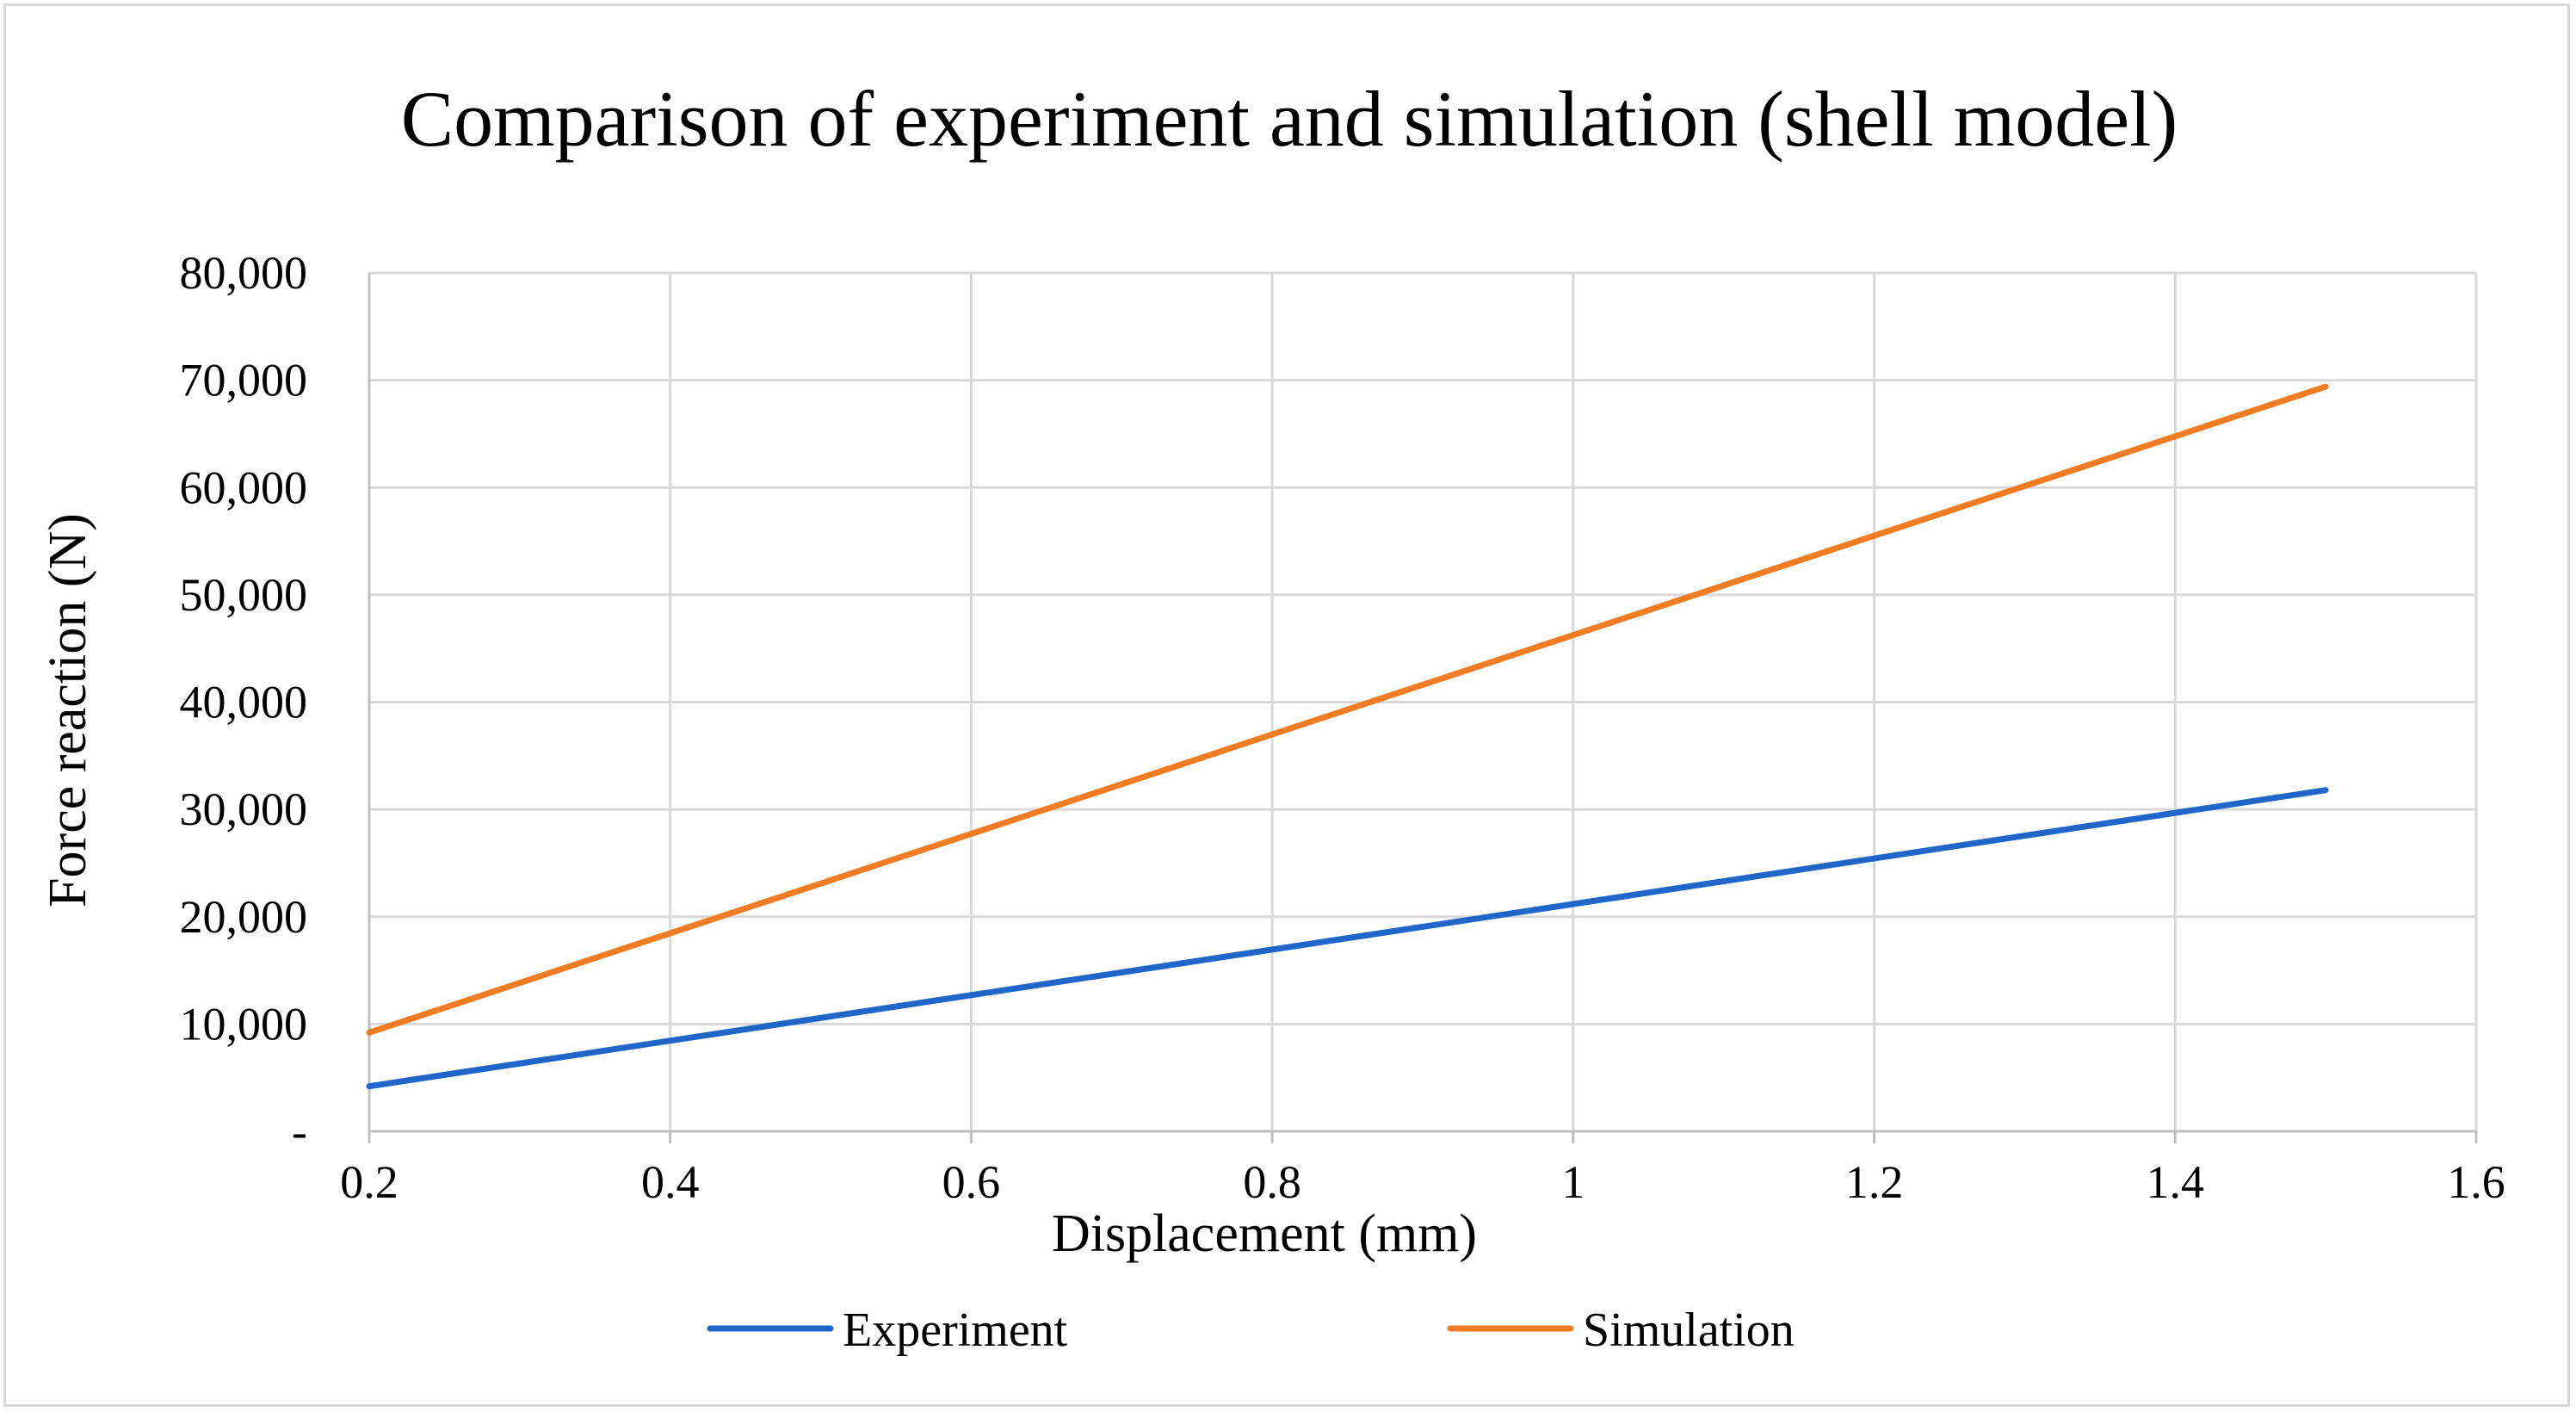 This screenshot has width=2576, height=1412. Describe the element at coordinates (1874, 1182) in the screenshot. I see `x-tick-label: 1.2` at that location.